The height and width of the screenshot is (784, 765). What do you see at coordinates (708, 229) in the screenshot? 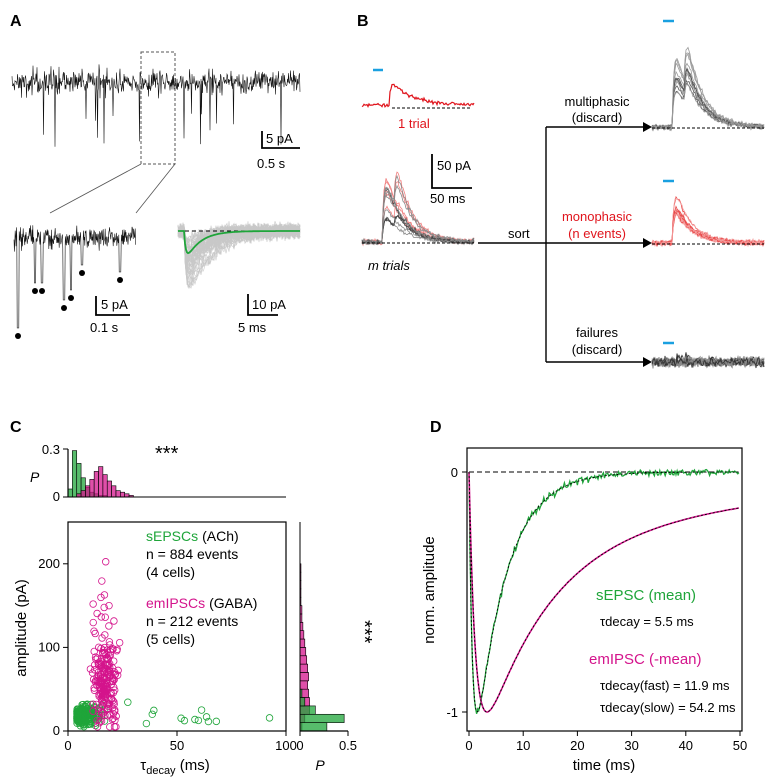
I see `mono-trace` at bounding box center [708, 229].